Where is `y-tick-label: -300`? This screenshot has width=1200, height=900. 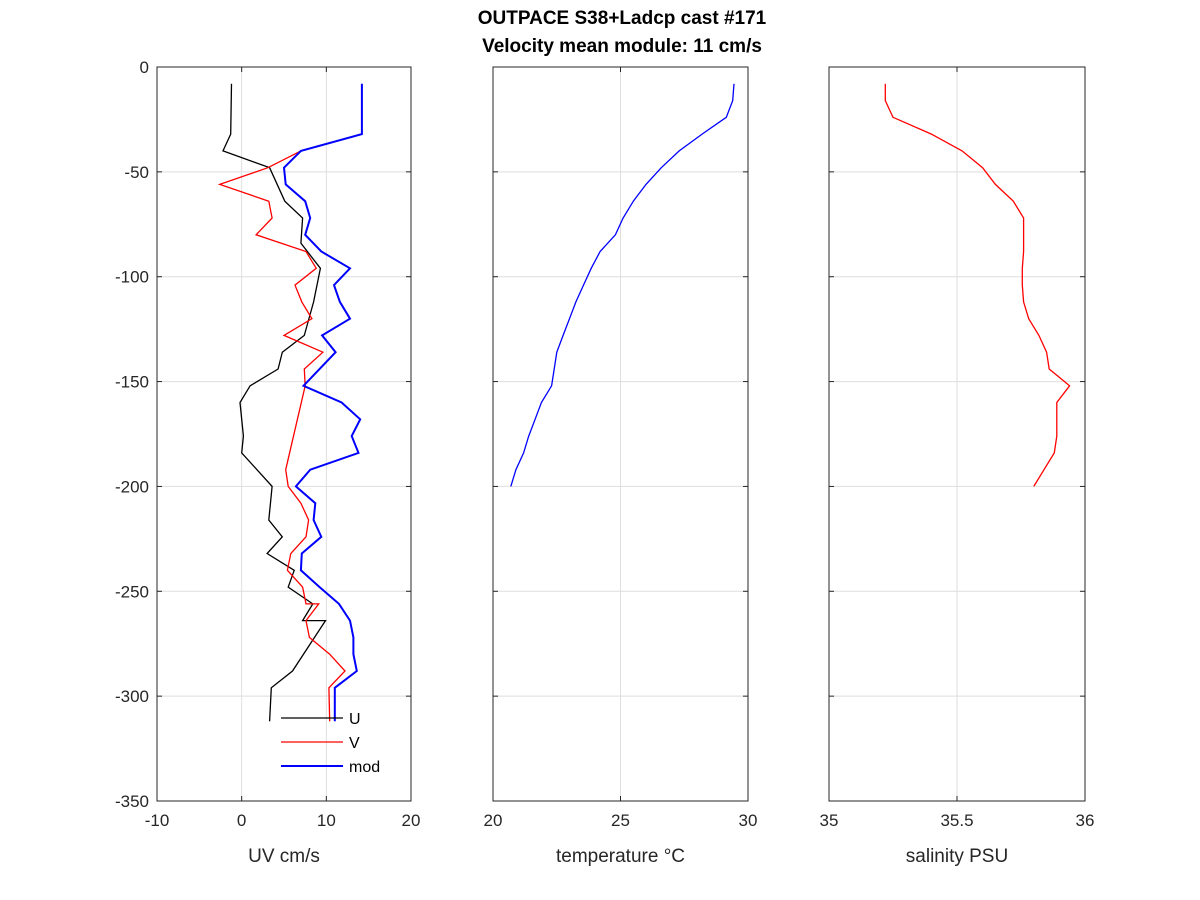
y-tick-label: -300 is located at coordinates (132, 696).